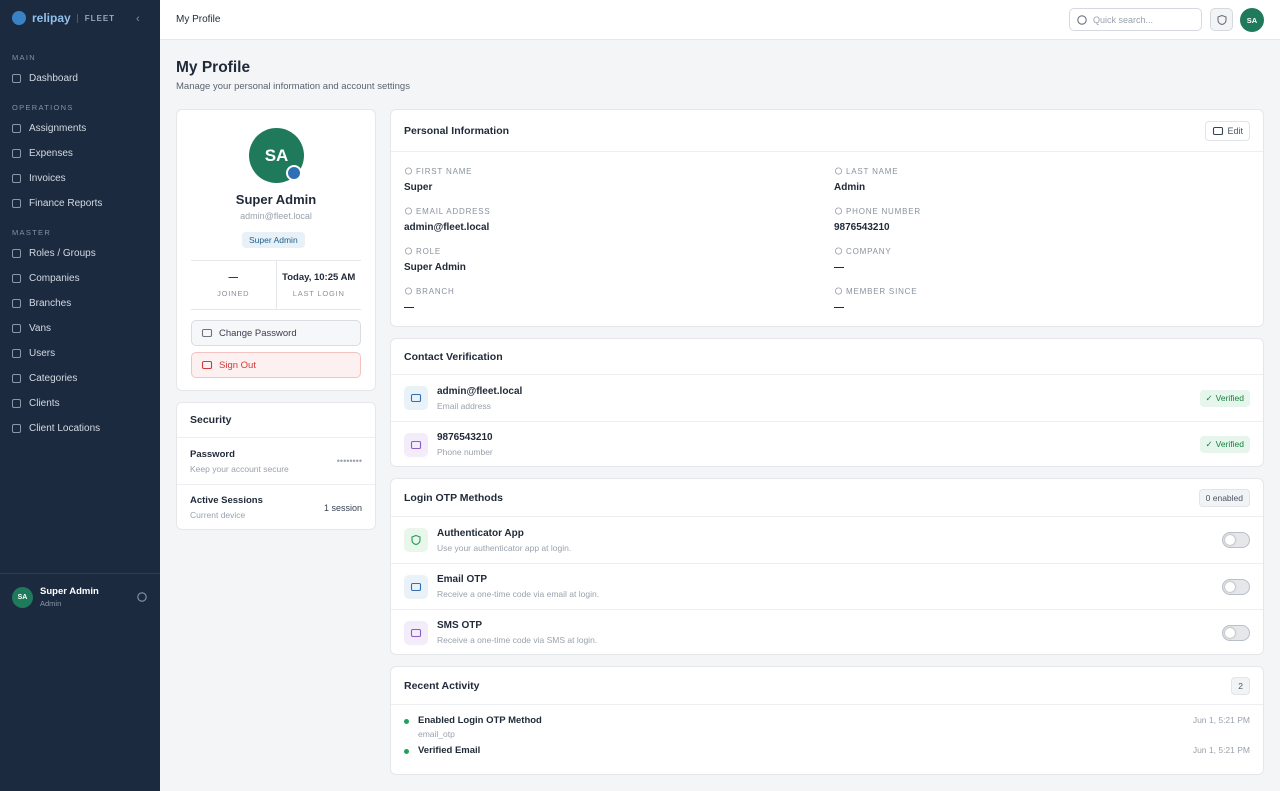 This screenshot has height=791, width=1280. What do you see at coordinates (418, 187) in the screenshot?
I see `field-value: Super` at bounding box center [418, 187].